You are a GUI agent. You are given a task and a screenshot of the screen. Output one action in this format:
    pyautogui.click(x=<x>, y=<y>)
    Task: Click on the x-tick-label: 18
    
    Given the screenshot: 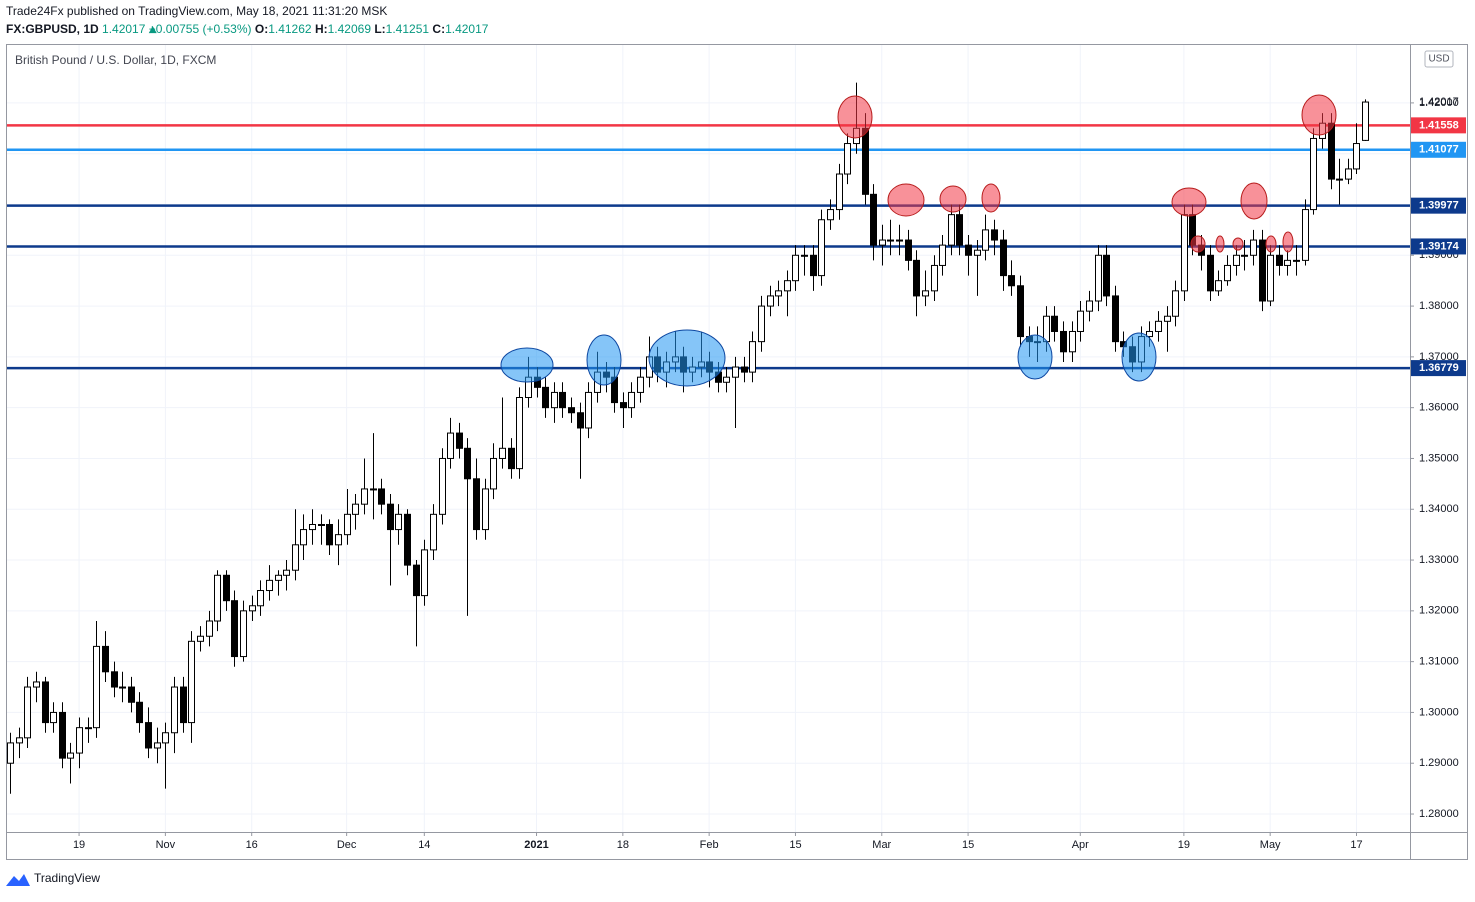 What is the action you would take?
    pyautogui.click(x=623, y=845)
    